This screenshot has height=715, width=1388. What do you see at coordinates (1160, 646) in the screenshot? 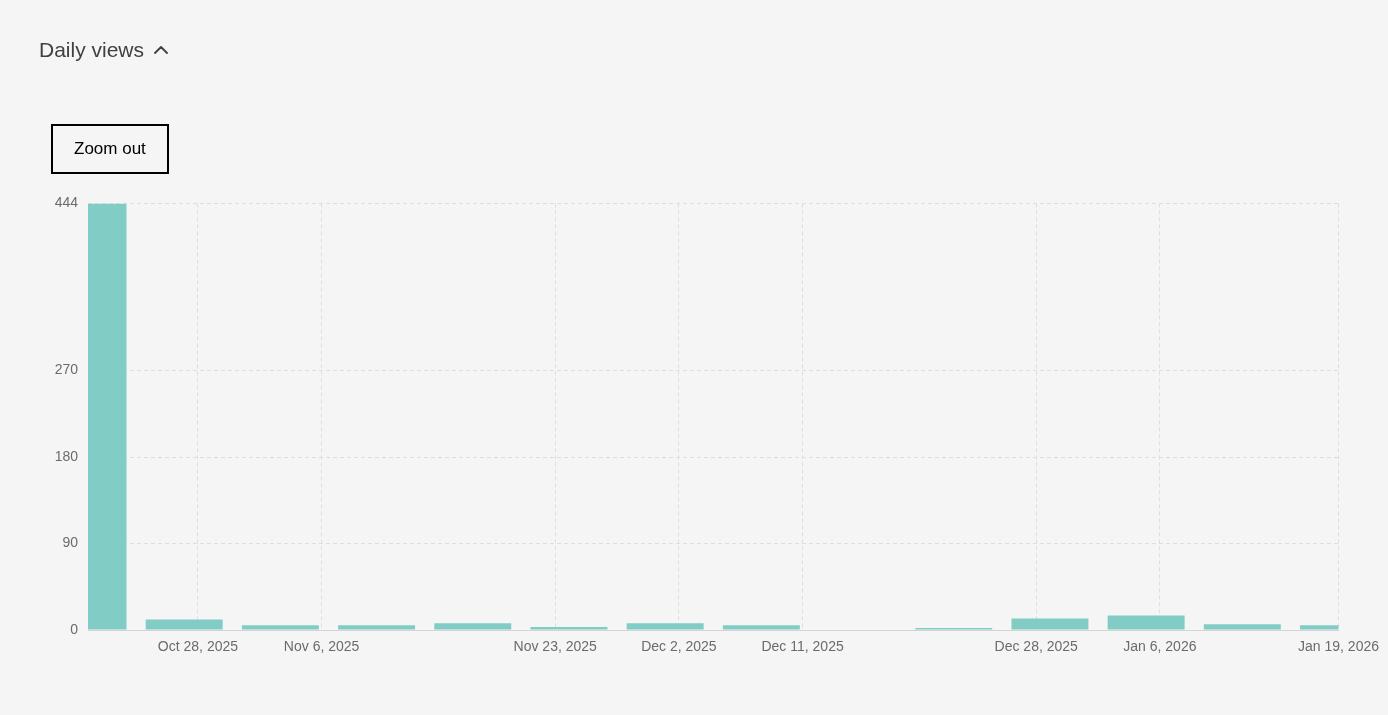
I see `x-tick-label: Jan 6, 2026` at bounding box center [1160, 646].